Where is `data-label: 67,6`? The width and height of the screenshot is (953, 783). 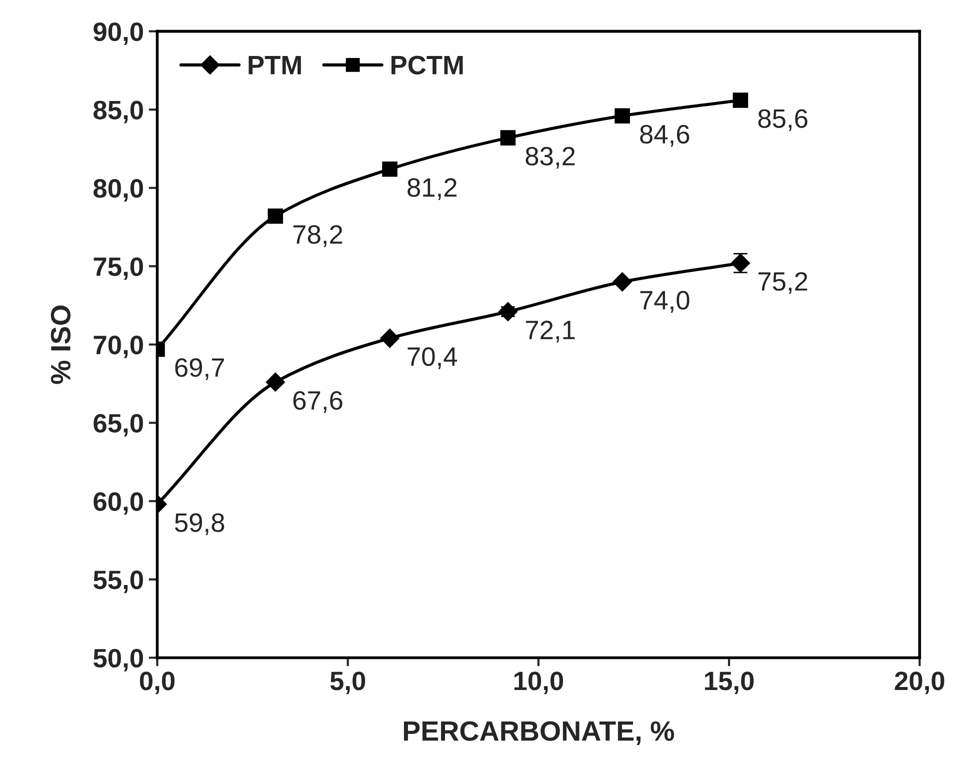 data-label: 67,6 is located at coordinates (317, 402).